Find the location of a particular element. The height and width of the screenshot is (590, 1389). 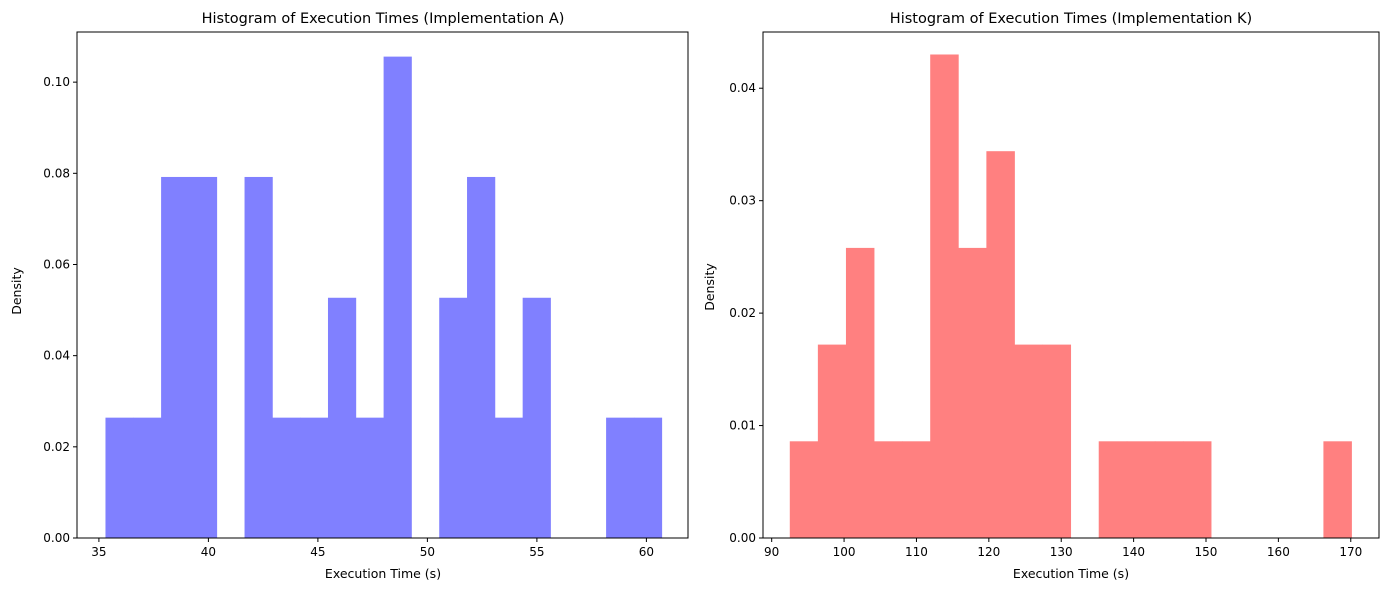

y-tick-label: 0.01 is located at coordinates (742, 426).